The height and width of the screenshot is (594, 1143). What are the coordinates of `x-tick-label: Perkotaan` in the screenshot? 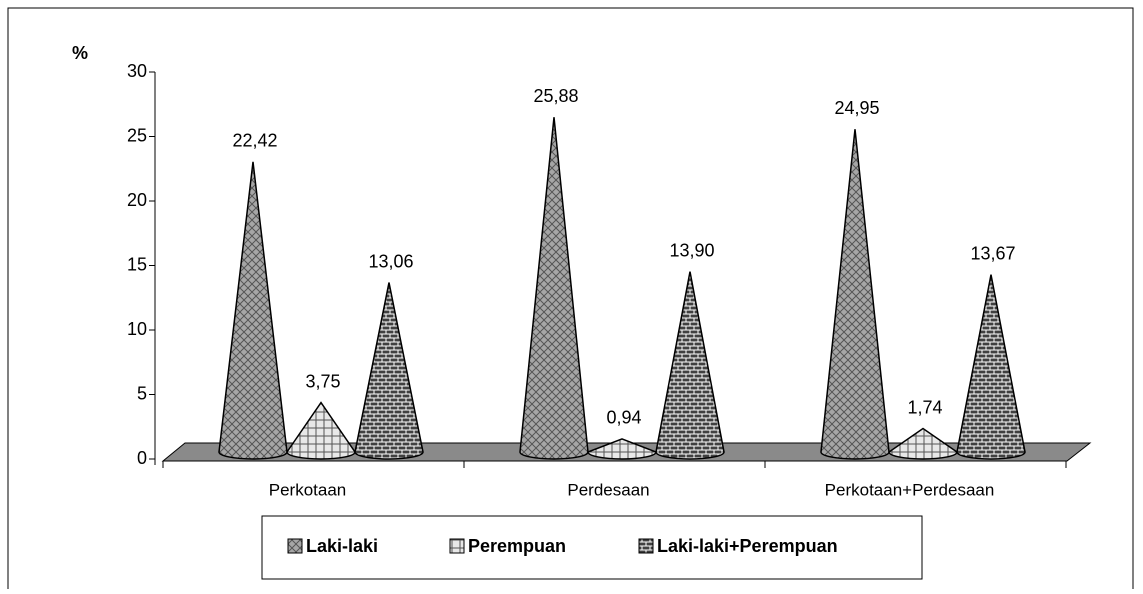 It's located at (308, 489).